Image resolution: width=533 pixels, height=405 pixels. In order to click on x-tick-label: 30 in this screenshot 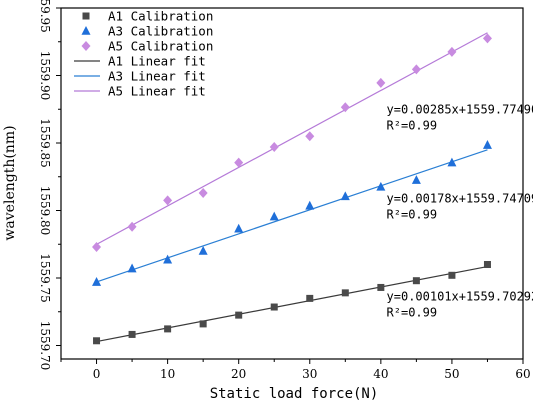, I will do `click(309, 374)`.